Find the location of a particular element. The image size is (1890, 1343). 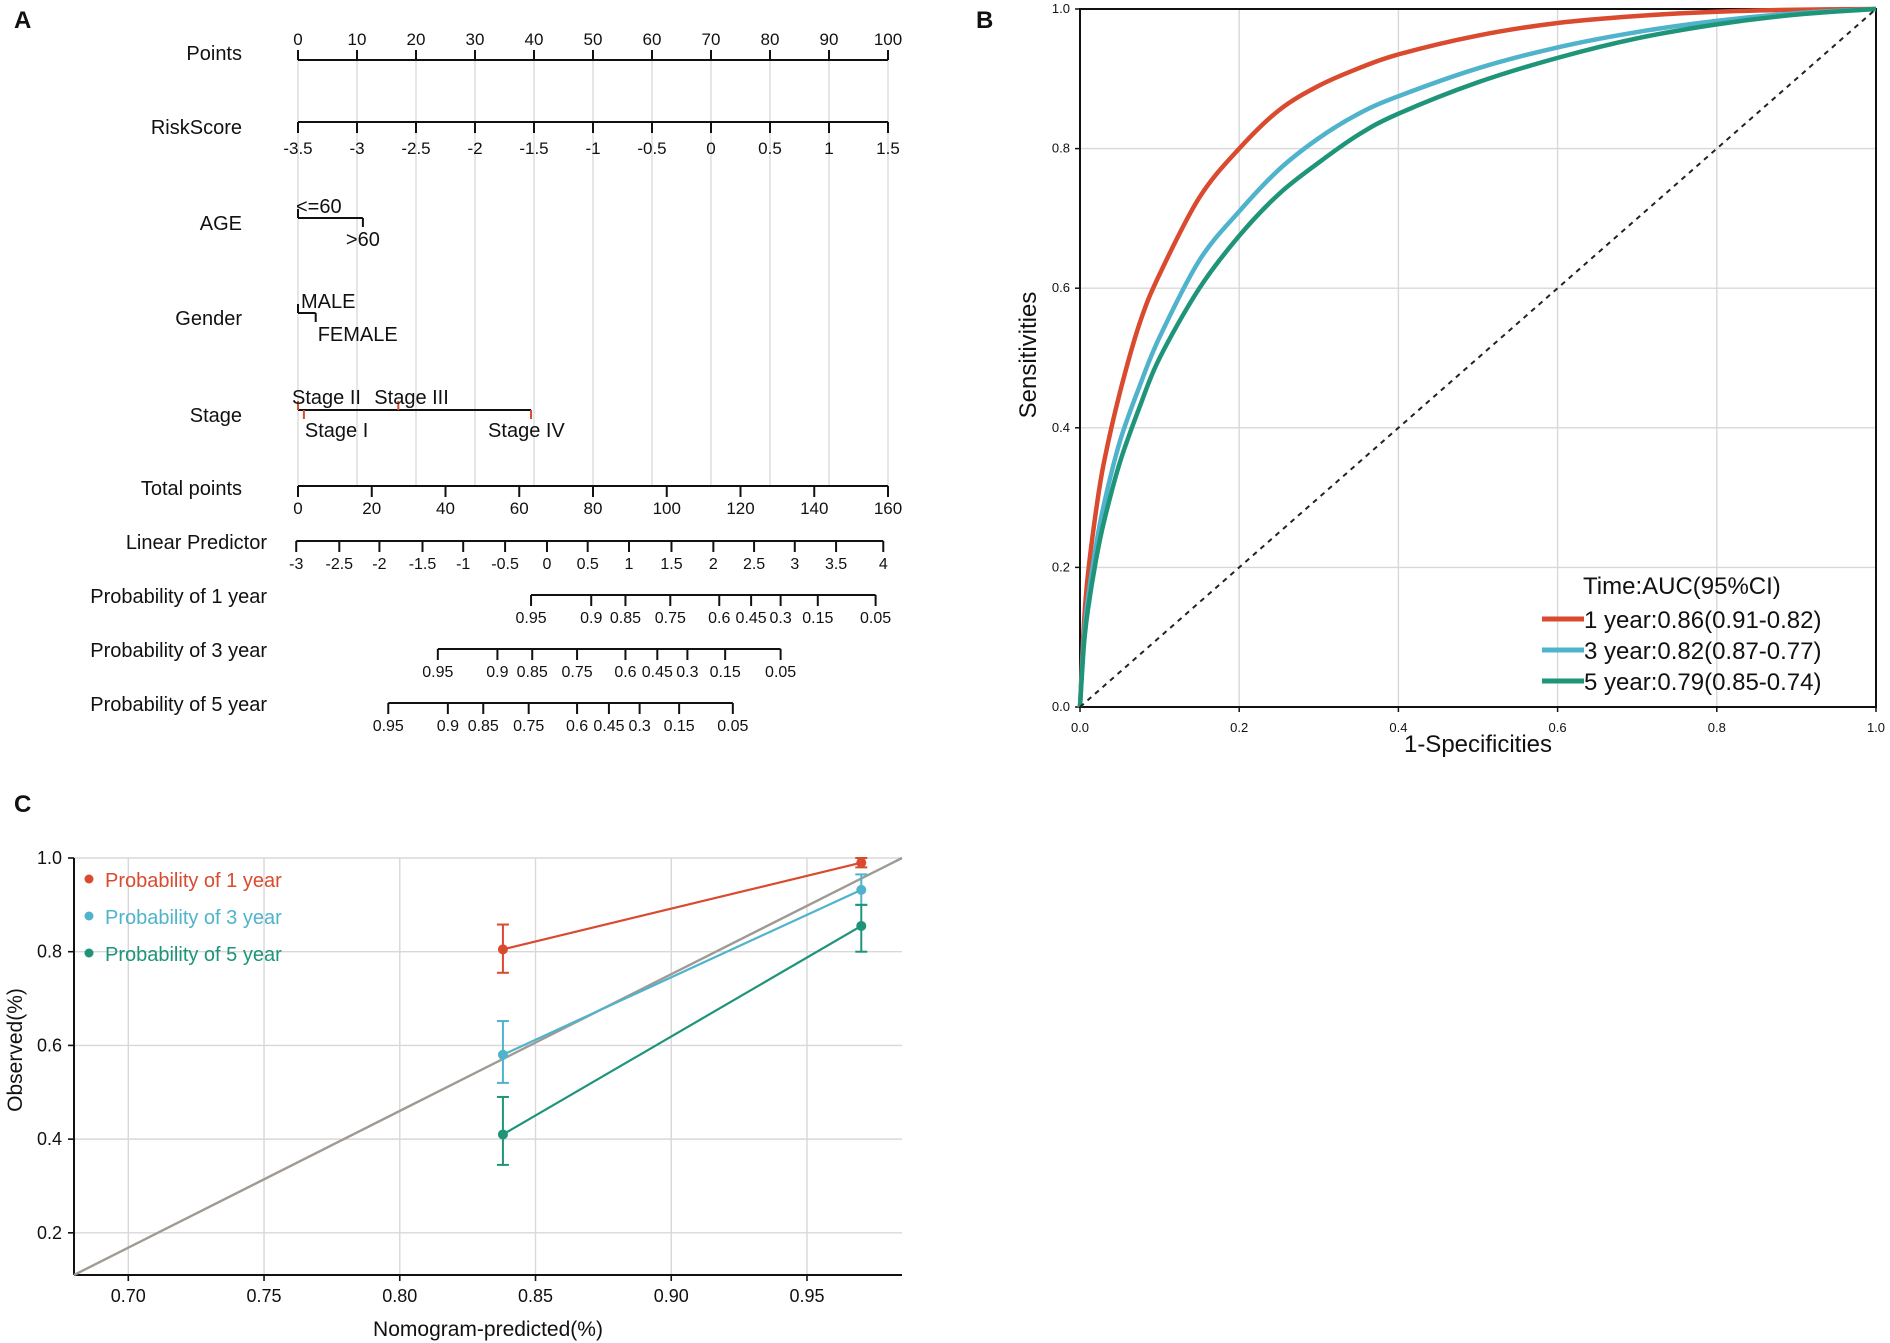

nomogram-tick-label: 2.5 is located at coordinates (754, 564).